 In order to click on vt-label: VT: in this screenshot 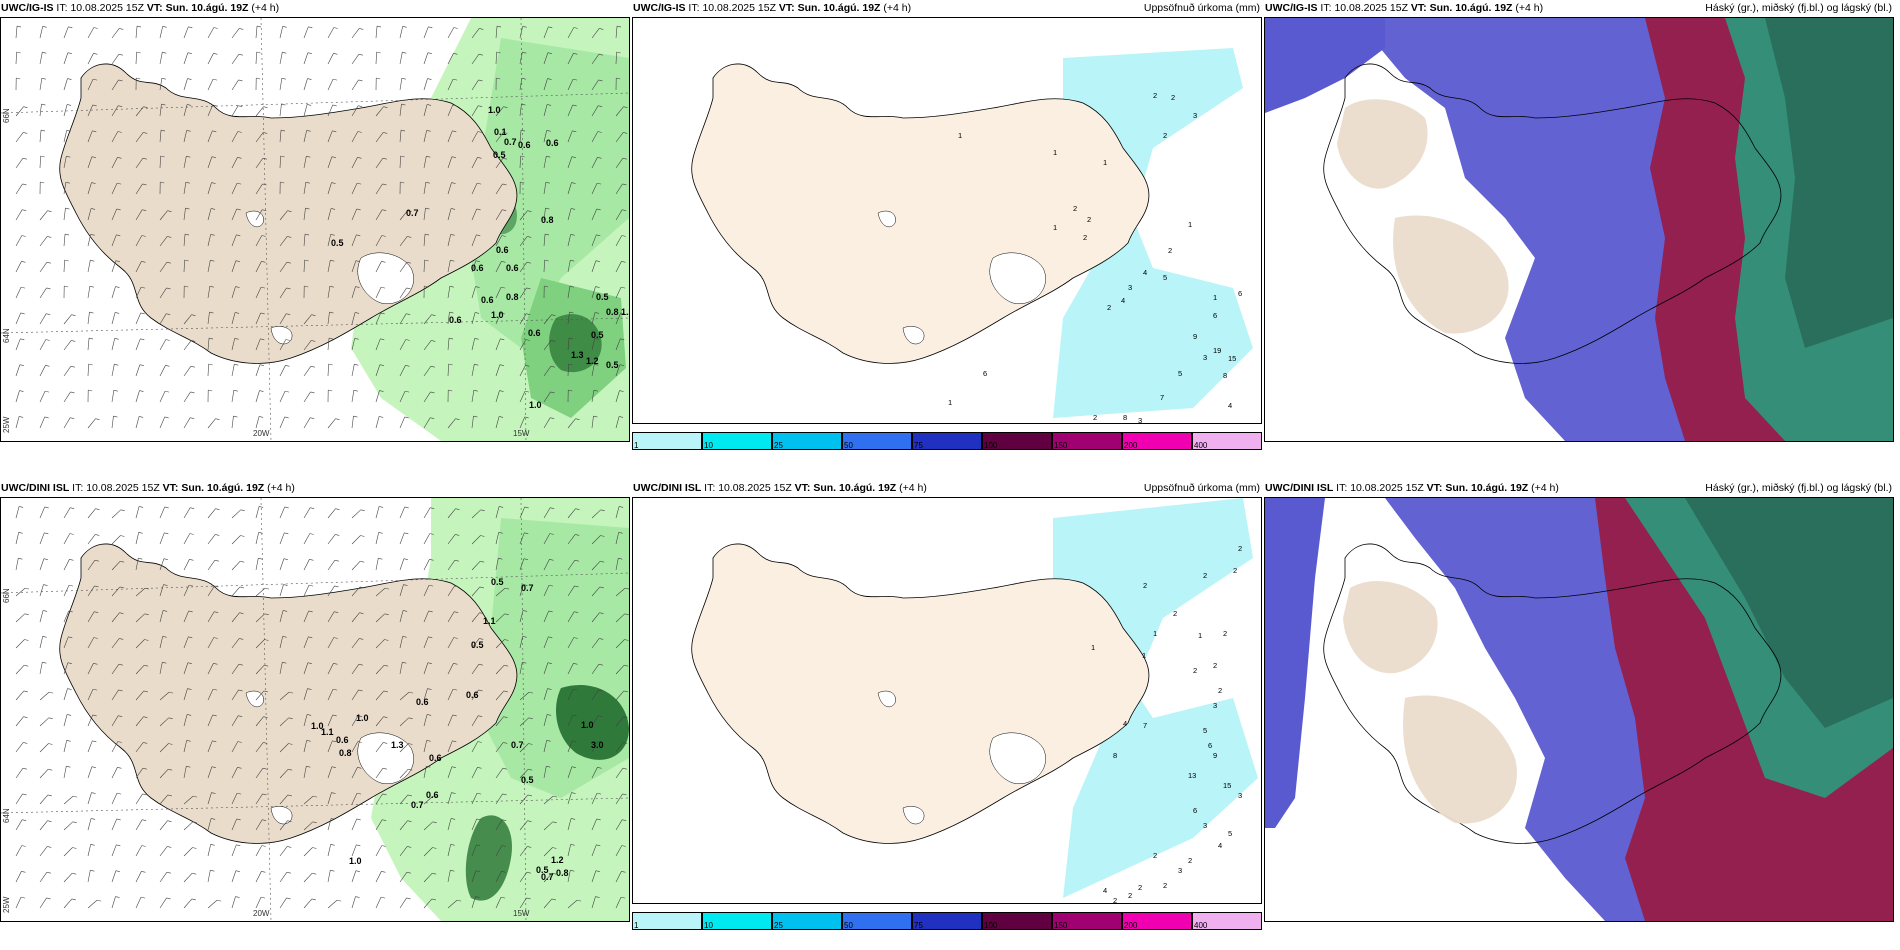, I will do `click(1418, 8)`.